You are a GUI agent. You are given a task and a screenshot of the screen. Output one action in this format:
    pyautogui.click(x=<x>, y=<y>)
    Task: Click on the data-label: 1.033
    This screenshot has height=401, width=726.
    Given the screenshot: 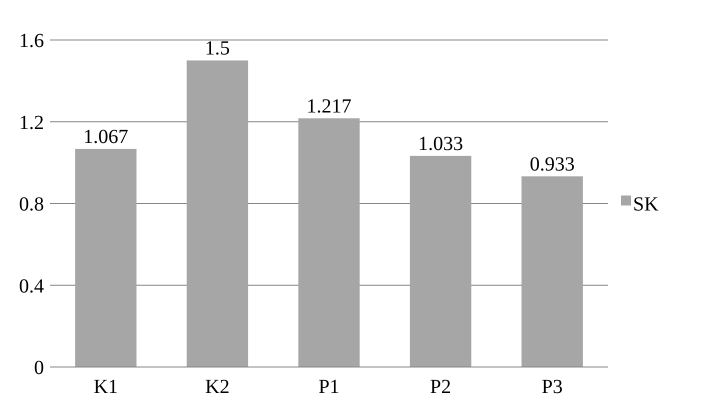 What is the action you would take?
    pyautogui.click(x=441, y=143)
    